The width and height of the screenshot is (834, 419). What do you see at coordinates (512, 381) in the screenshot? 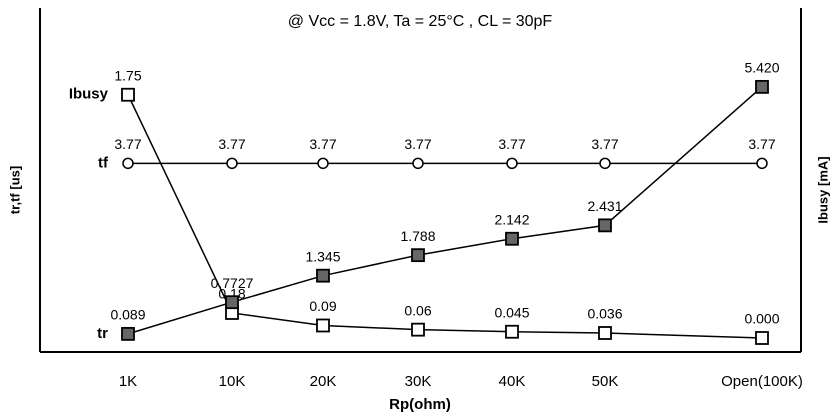
I see `x-tick-label: 40K` at bounding box center [512, 381].